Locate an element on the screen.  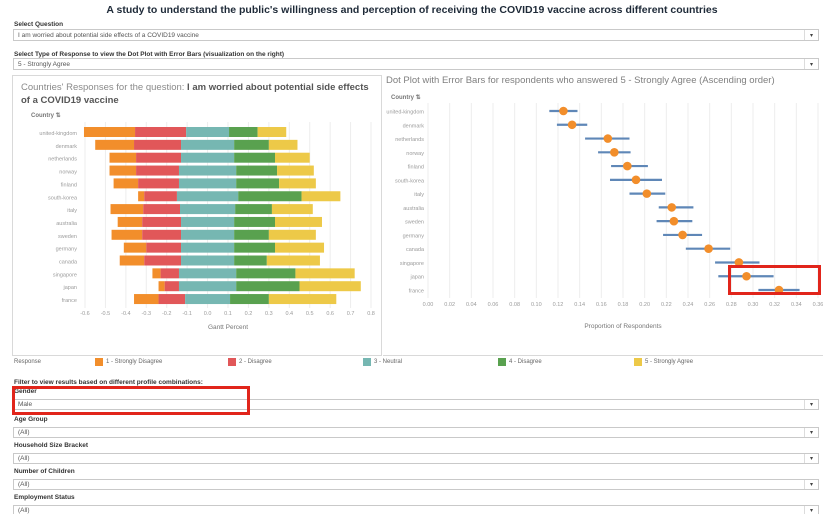
country-label: sweden is located at coordinates (414, 223).